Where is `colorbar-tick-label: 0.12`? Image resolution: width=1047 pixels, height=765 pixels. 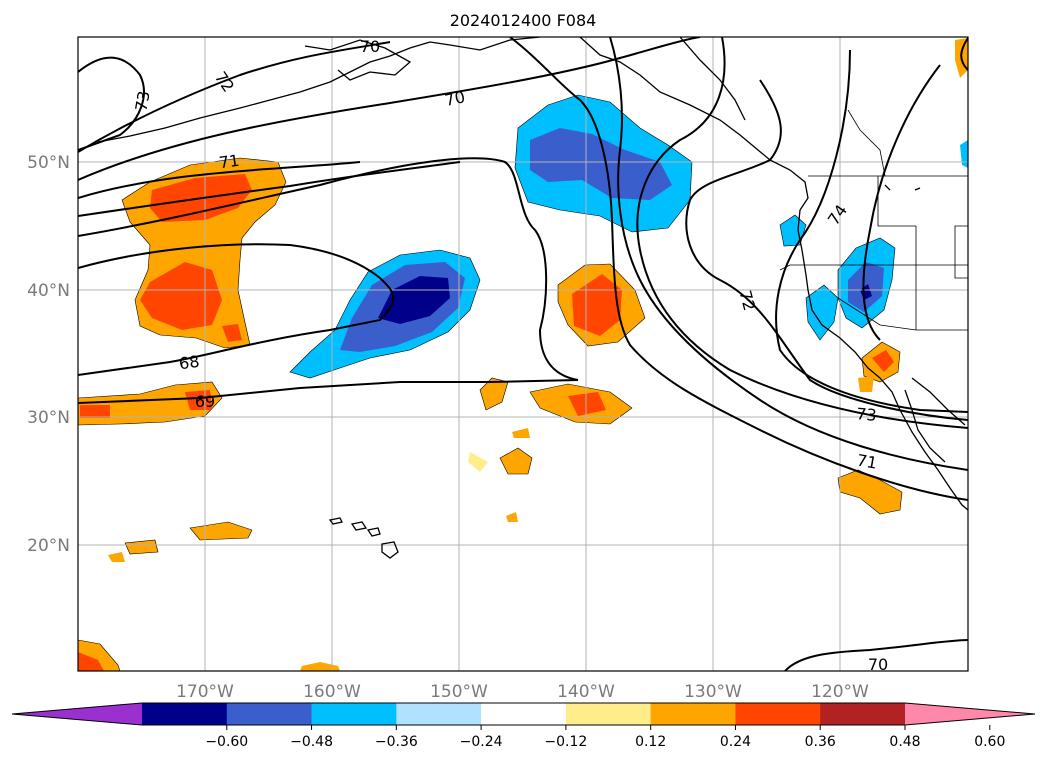 colorbar-tick-label: 0.12 is located at coordinates (650, 742).